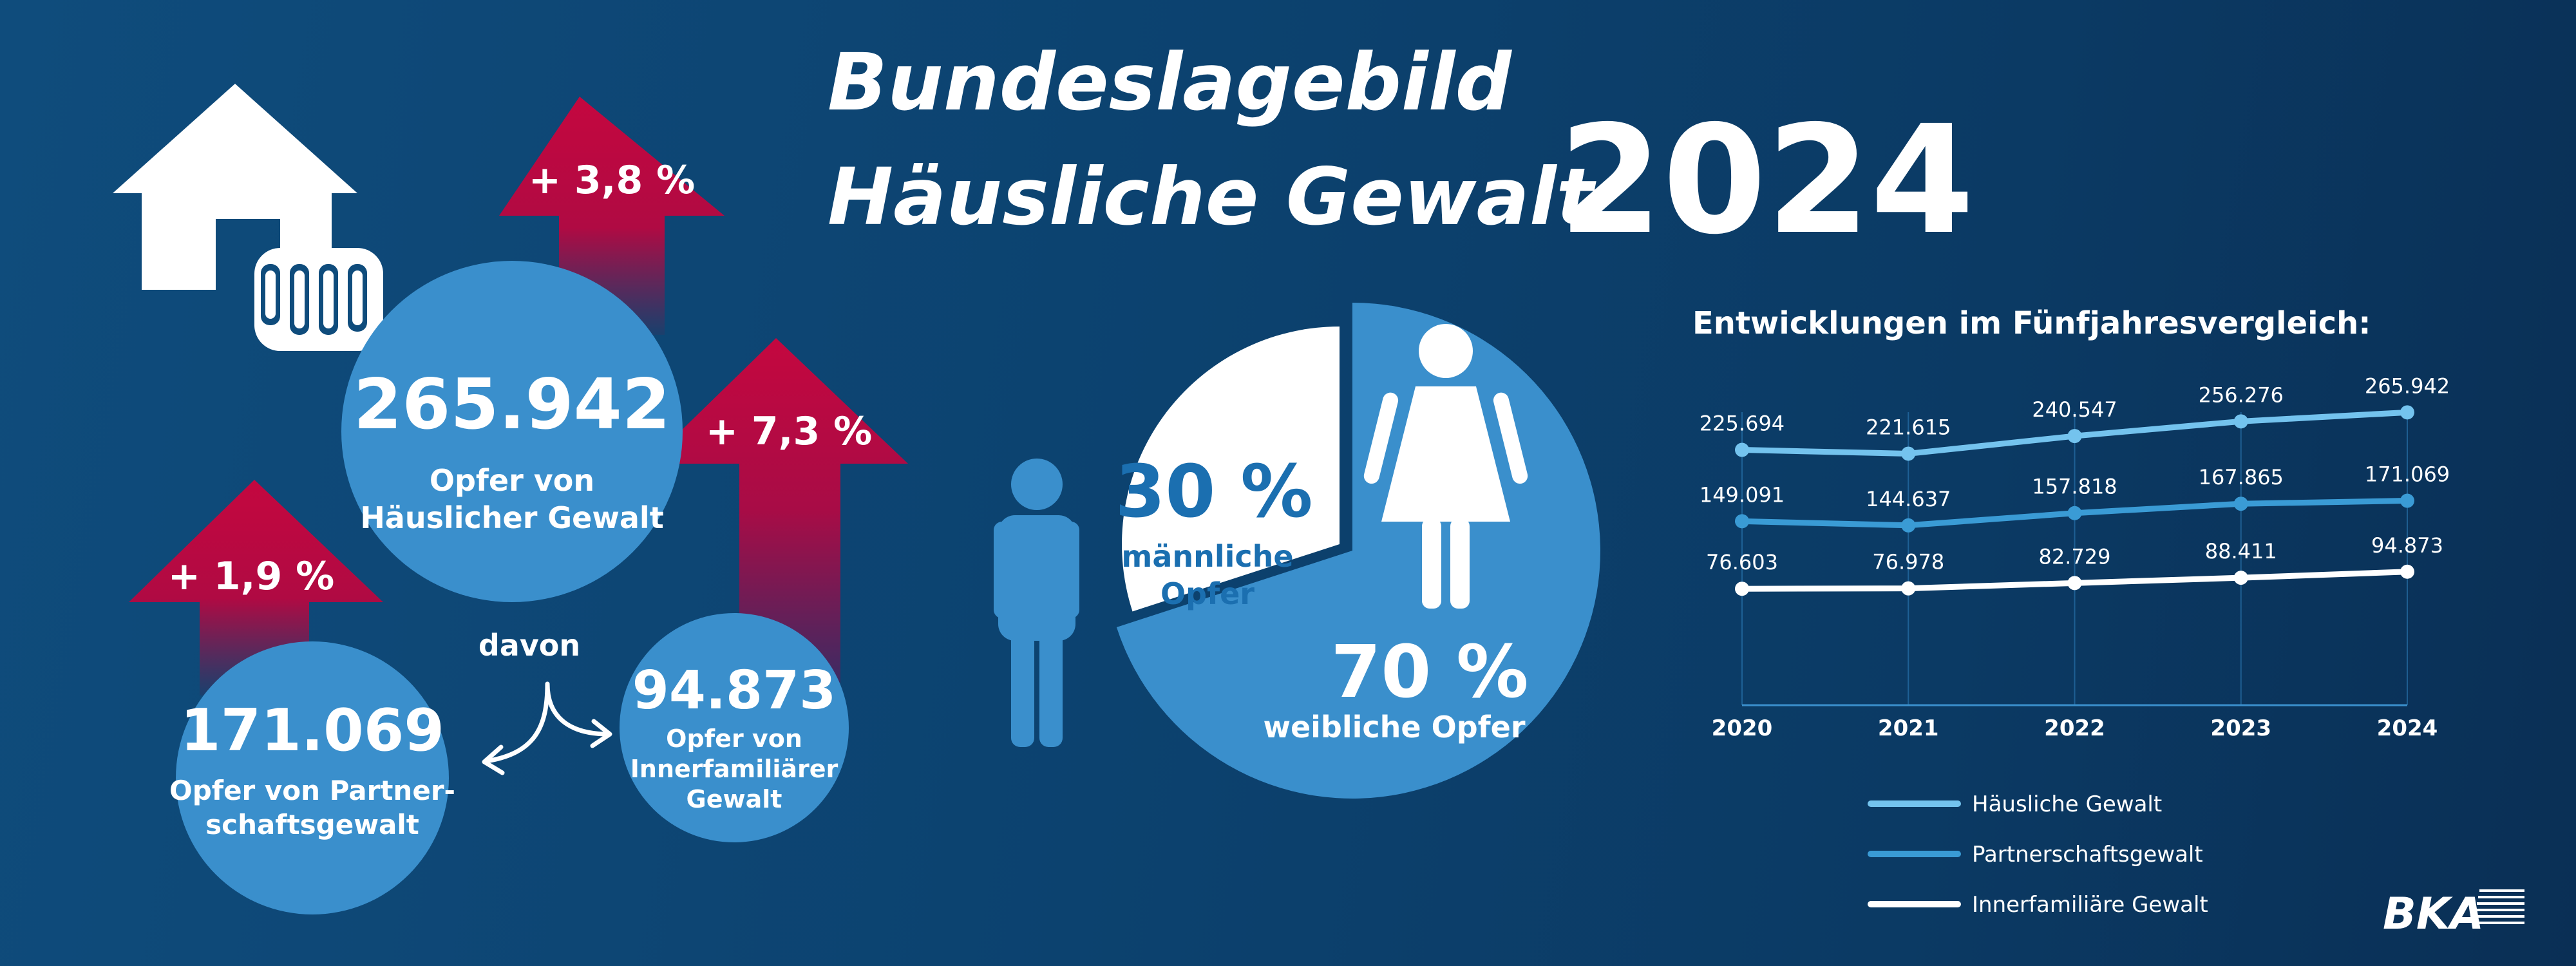 Image resolution: width=2576 pixels, height=966 pixels. I want to click on house-icon, so click(235, 187).